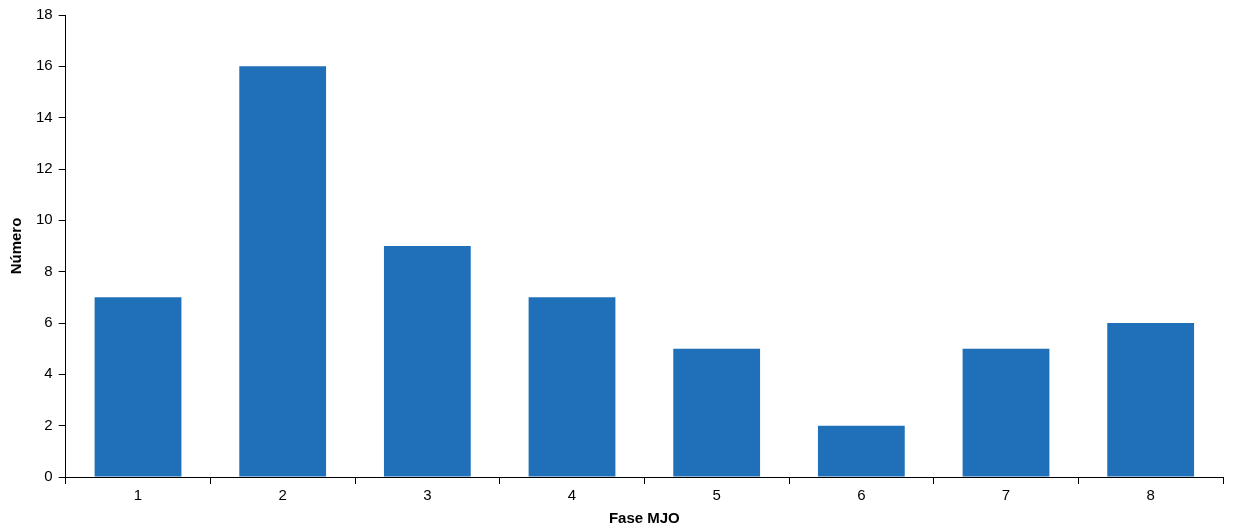 This screenshot has height=530, width=1241. Describe the element at coordinates (16, 246) in the screenshot. I see `y-axis-title: Número` at that location.